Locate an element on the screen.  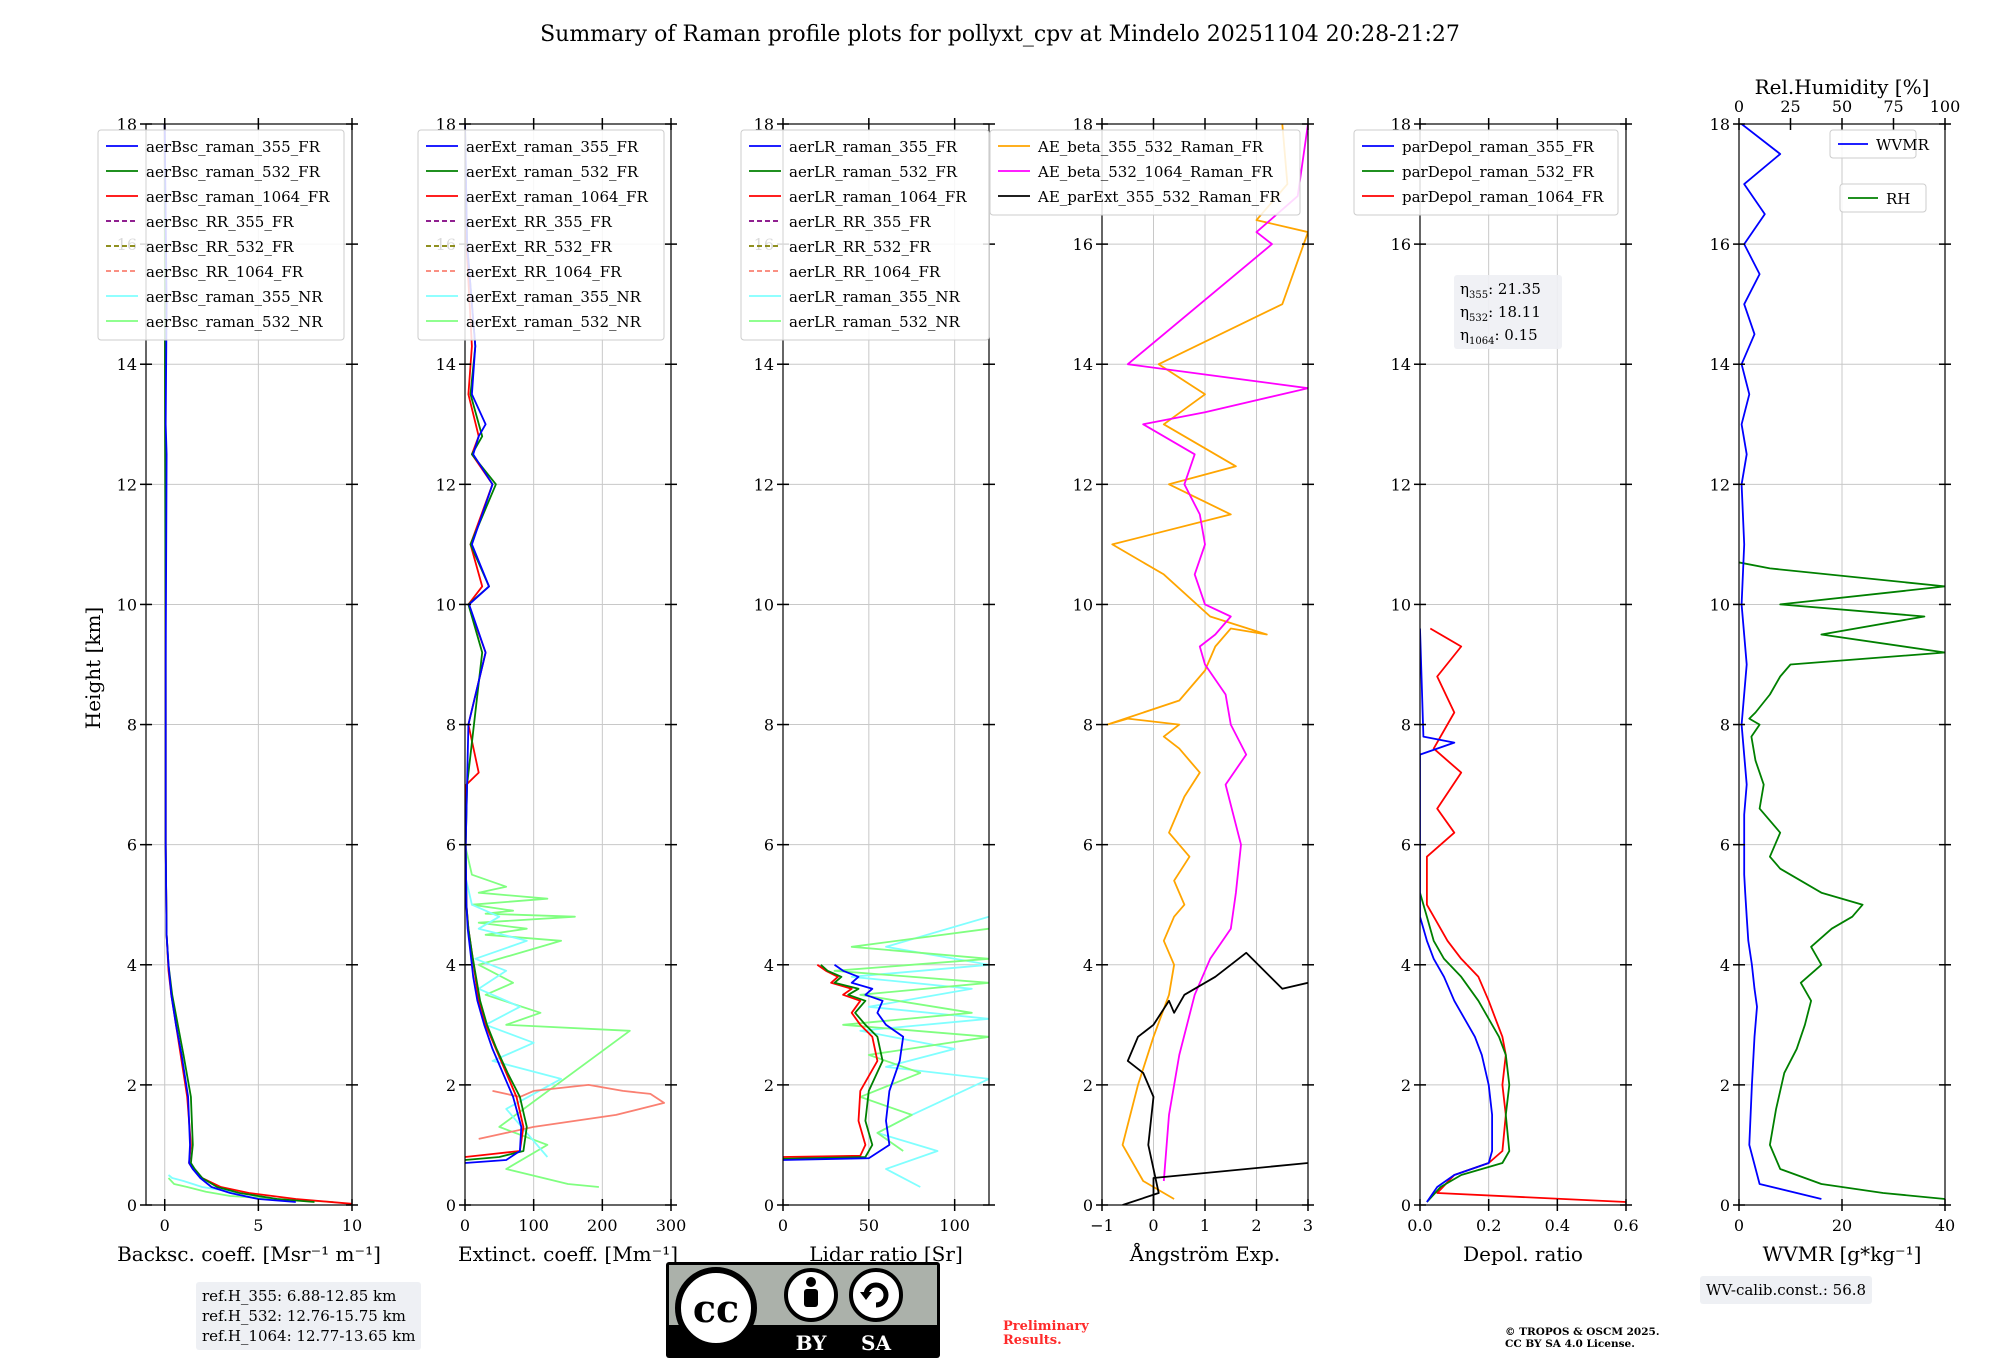
x-tick-label: 100 is located at coordinates (954, 1225).